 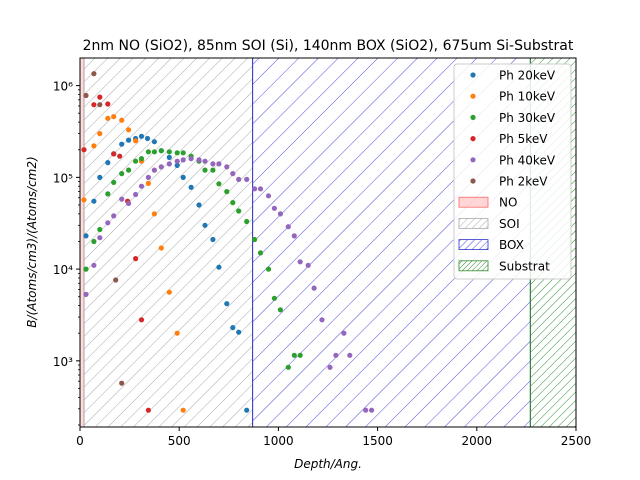 What do you see at coordinates (527, 76) in the screenshot?
I see `legend-label-ph-20kev: Ph 20keV` at bounding box center [527, 76].